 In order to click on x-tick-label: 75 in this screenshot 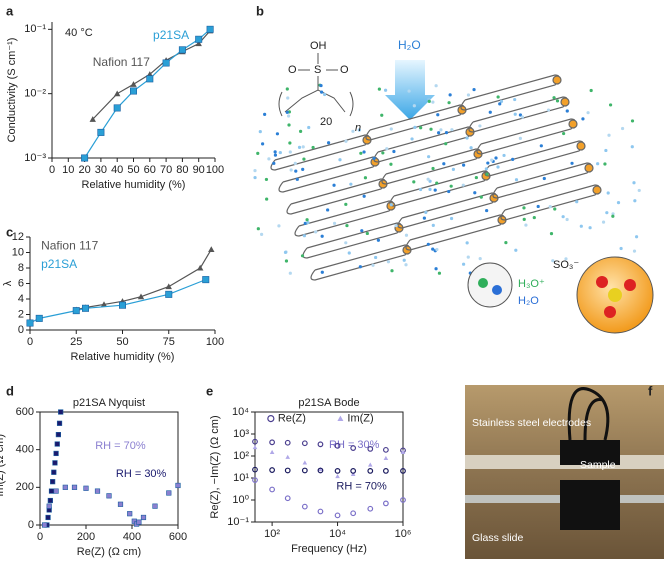, I will do `click(169, 342)`.